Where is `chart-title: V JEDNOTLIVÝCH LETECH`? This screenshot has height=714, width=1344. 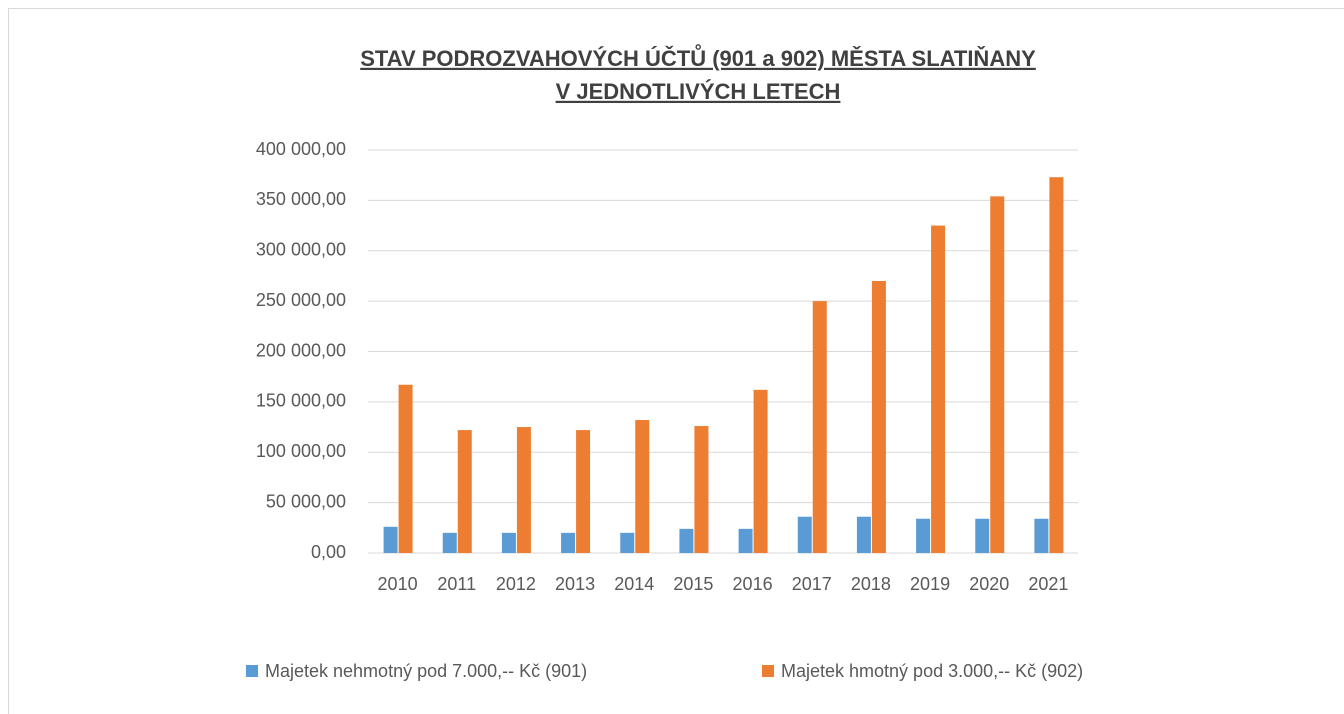
chart-title: V JEDNOTLIVÝCH LETECH is located at coordinates (698, 91).